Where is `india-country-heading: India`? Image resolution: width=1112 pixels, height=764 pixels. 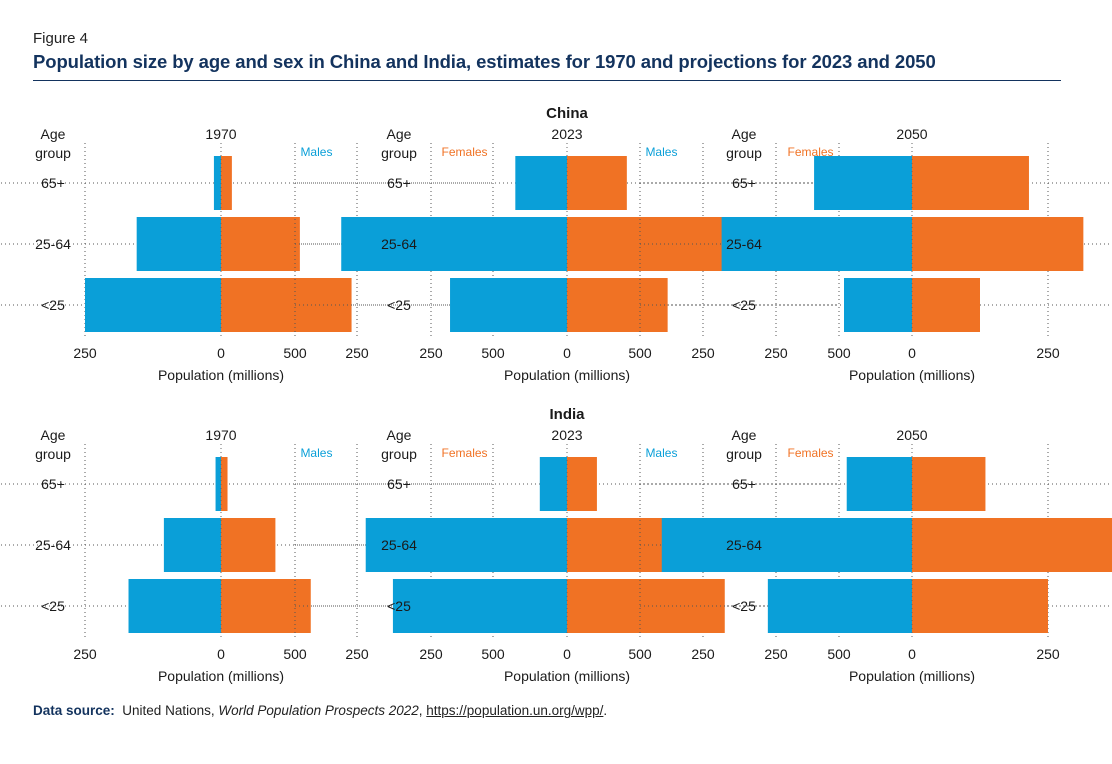 india-country-heading: India is located at coordinates (567, 414).